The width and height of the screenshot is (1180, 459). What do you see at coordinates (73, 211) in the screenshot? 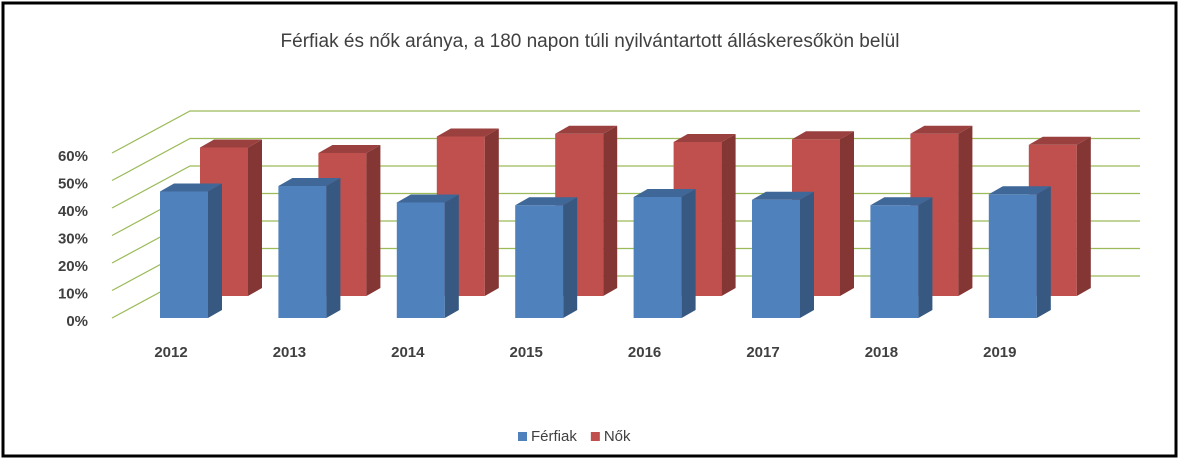
I see `y-tick-label: 40%` at bounding box center [73, 211].